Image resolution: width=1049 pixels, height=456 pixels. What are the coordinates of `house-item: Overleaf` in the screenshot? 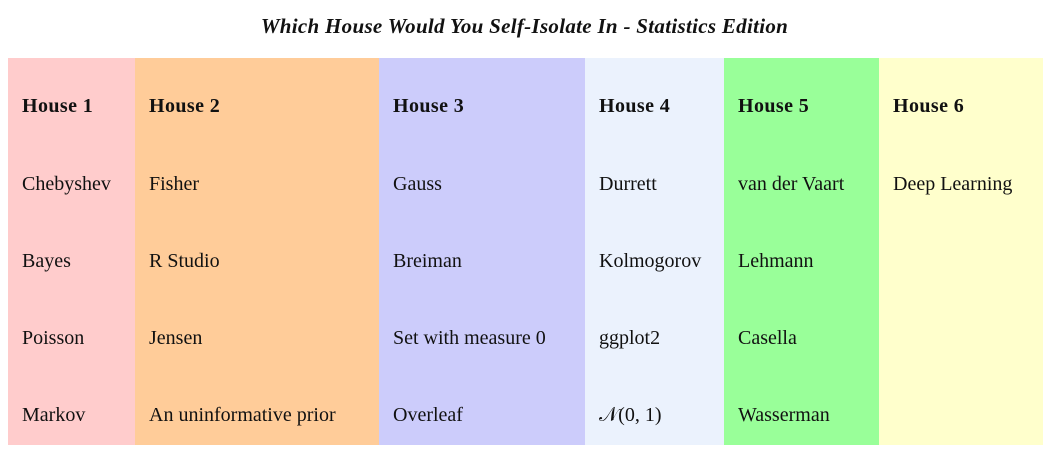 It's located at (428, 415).